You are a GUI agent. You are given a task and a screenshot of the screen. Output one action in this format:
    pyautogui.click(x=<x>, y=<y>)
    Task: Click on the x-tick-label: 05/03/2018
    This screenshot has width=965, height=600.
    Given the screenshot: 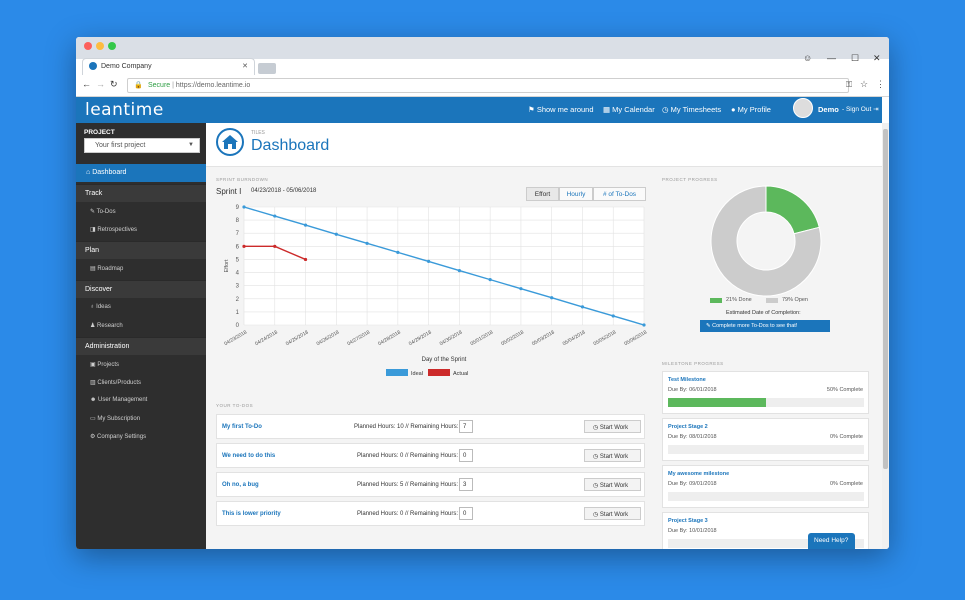 What is the action you would take?
    pyautogui.click(x=543, y=338)
    